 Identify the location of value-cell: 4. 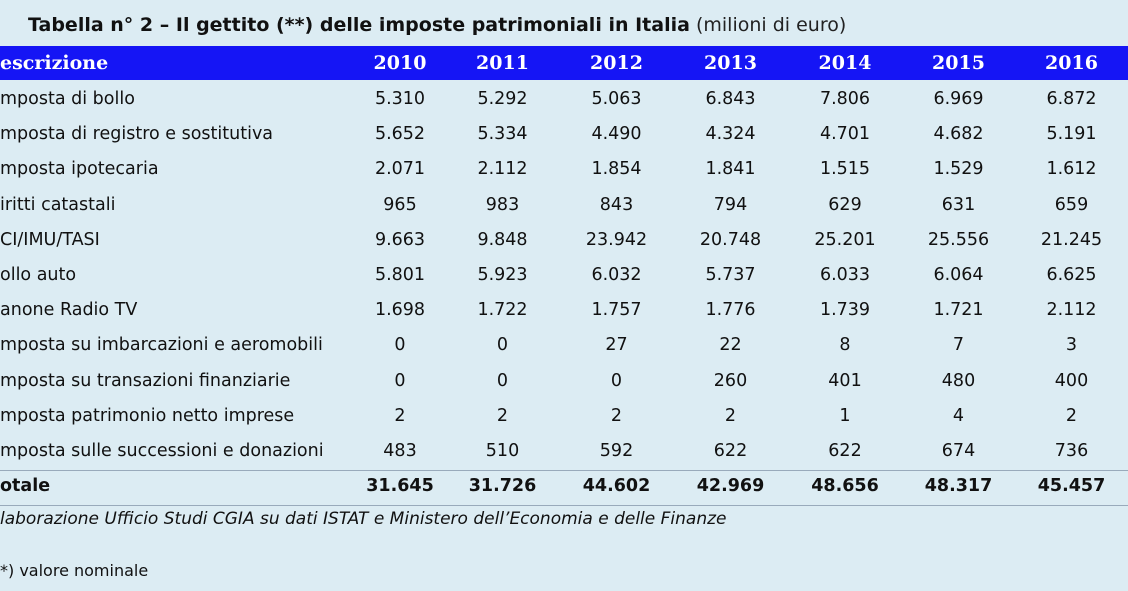
(958, 415).